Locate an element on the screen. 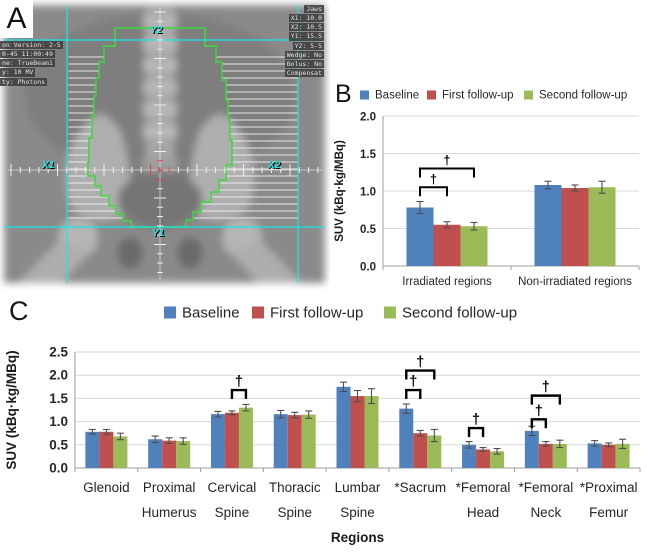 Image resolution: width=647 pixels, height=554 pixels. category-label: Neck is located at coordinates (545, 512).